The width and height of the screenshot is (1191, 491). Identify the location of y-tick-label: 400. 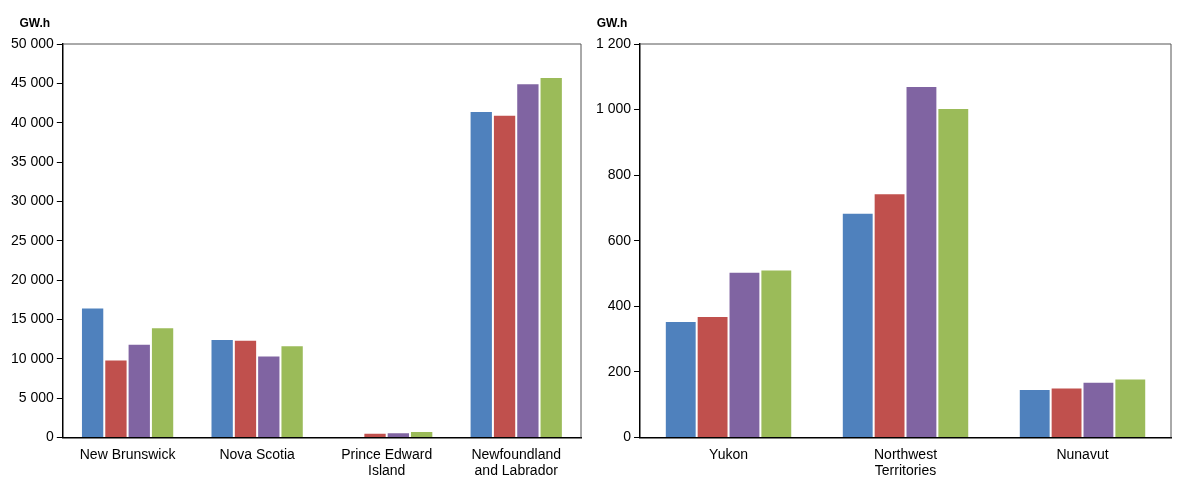
(619, 305).